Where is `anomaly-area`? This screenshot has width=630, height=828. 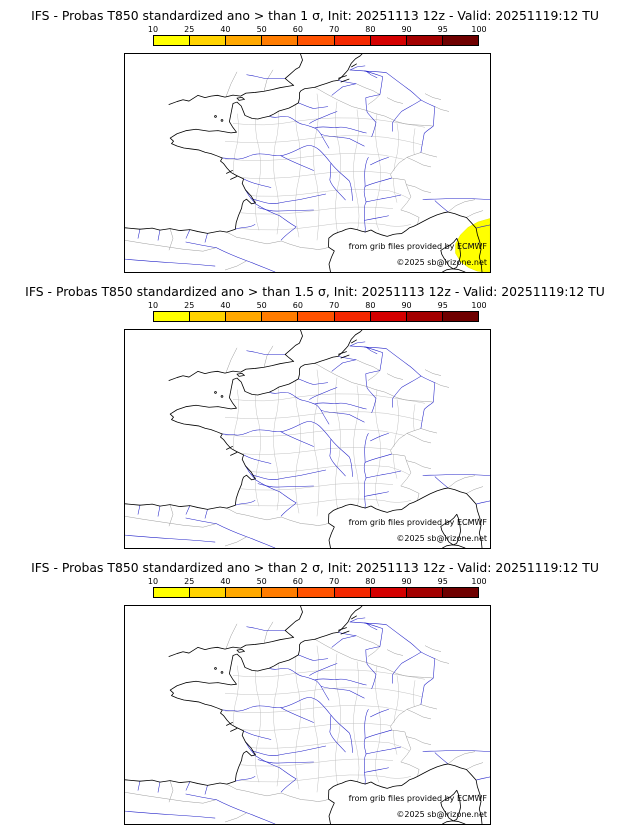 anomaly-area is located at coordinates (472, 245).